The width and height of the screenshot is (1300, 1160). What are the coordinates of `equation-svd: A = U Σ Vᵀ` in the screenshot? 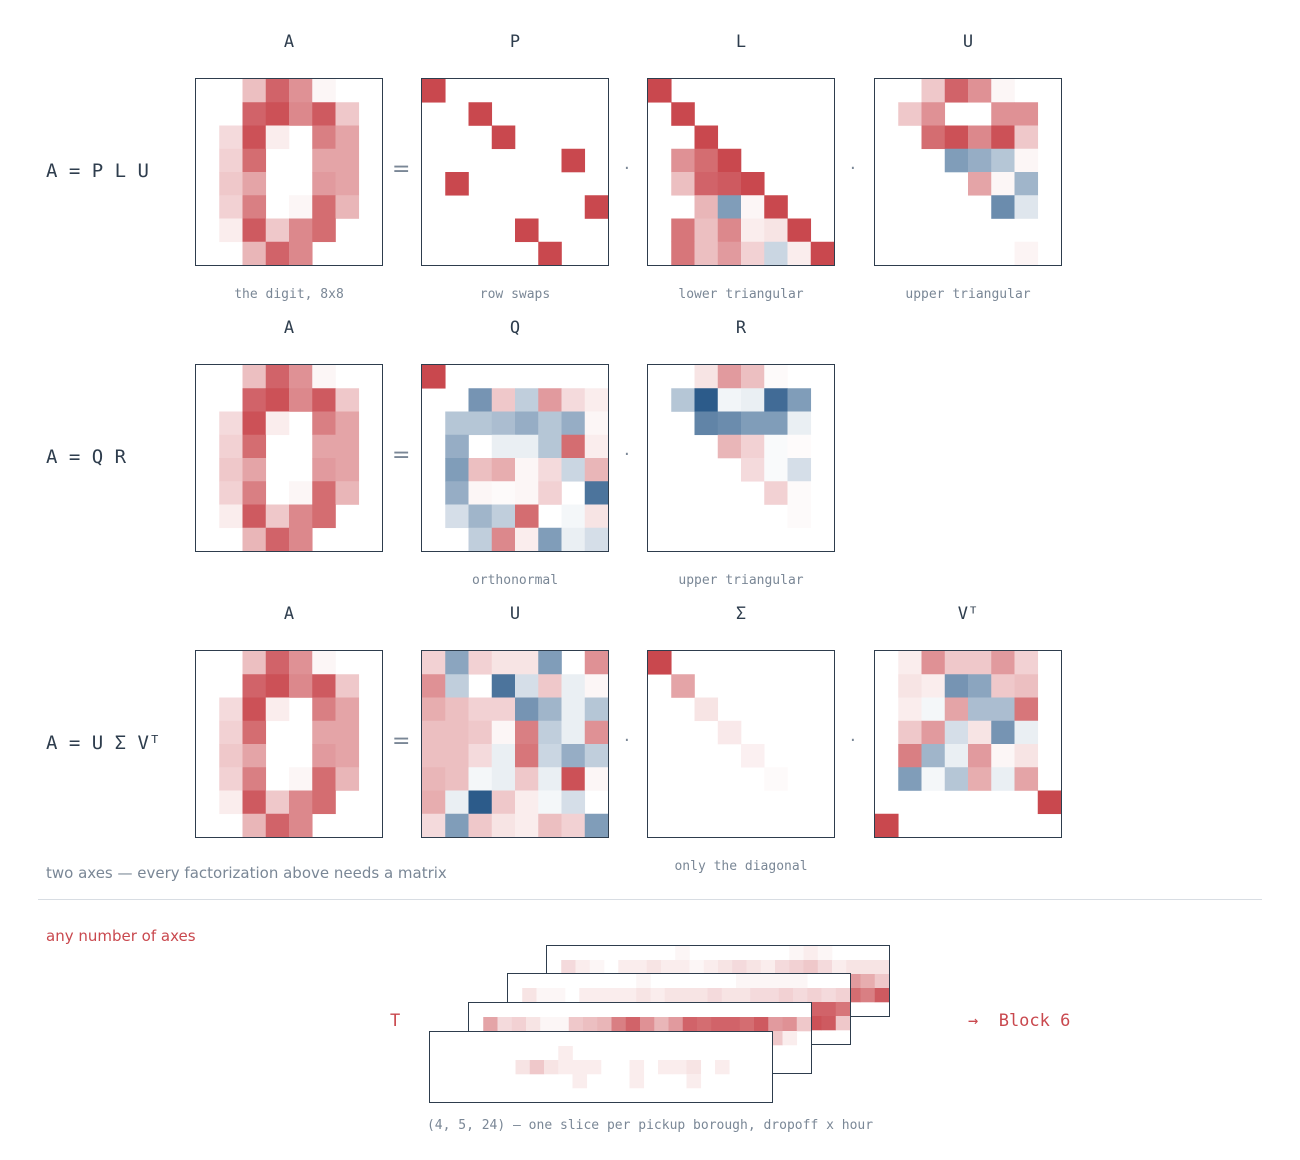 It's located at (103, 743).